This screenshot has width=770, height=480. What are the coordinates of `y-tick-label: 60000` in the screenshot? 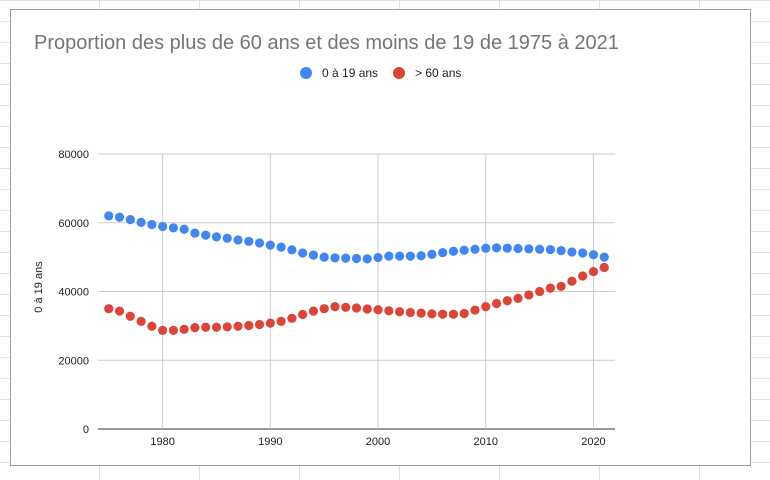 It's located at (73, 224).